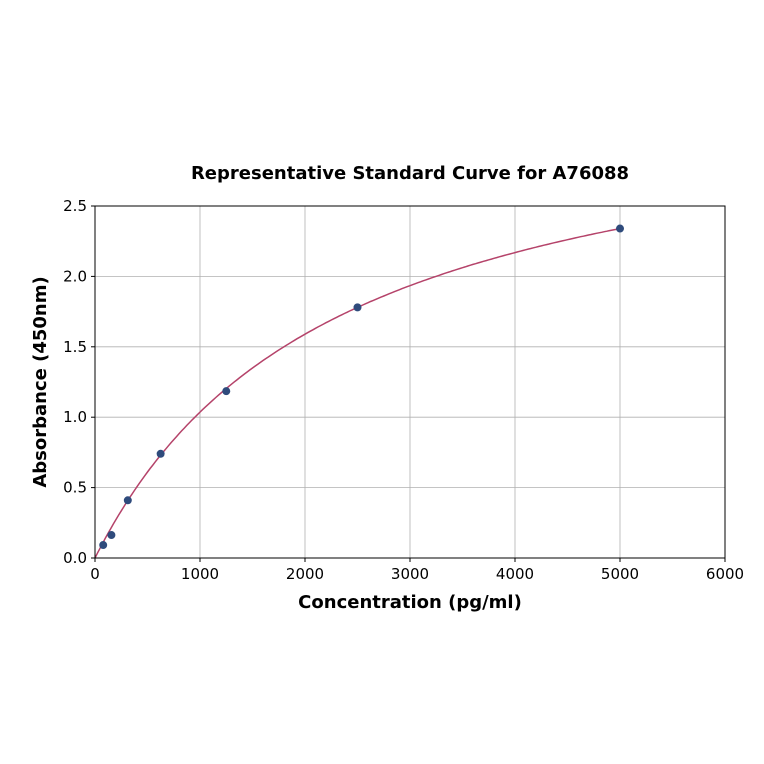 This screenshot has width=764, height=764. I want to click on y-tick-label: 2.5, so click(75, 206).